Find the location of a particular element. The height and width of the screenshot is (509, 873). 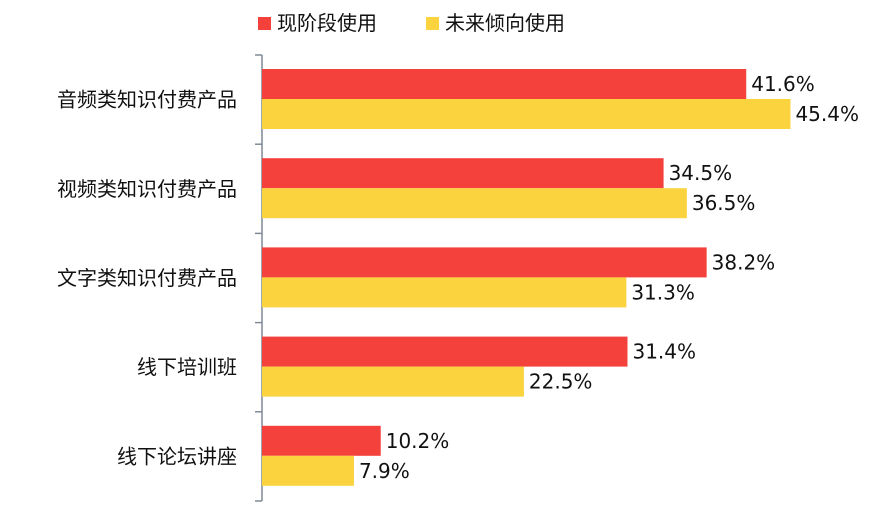

data-label: 36.5% is located at coordinates (724, 203).